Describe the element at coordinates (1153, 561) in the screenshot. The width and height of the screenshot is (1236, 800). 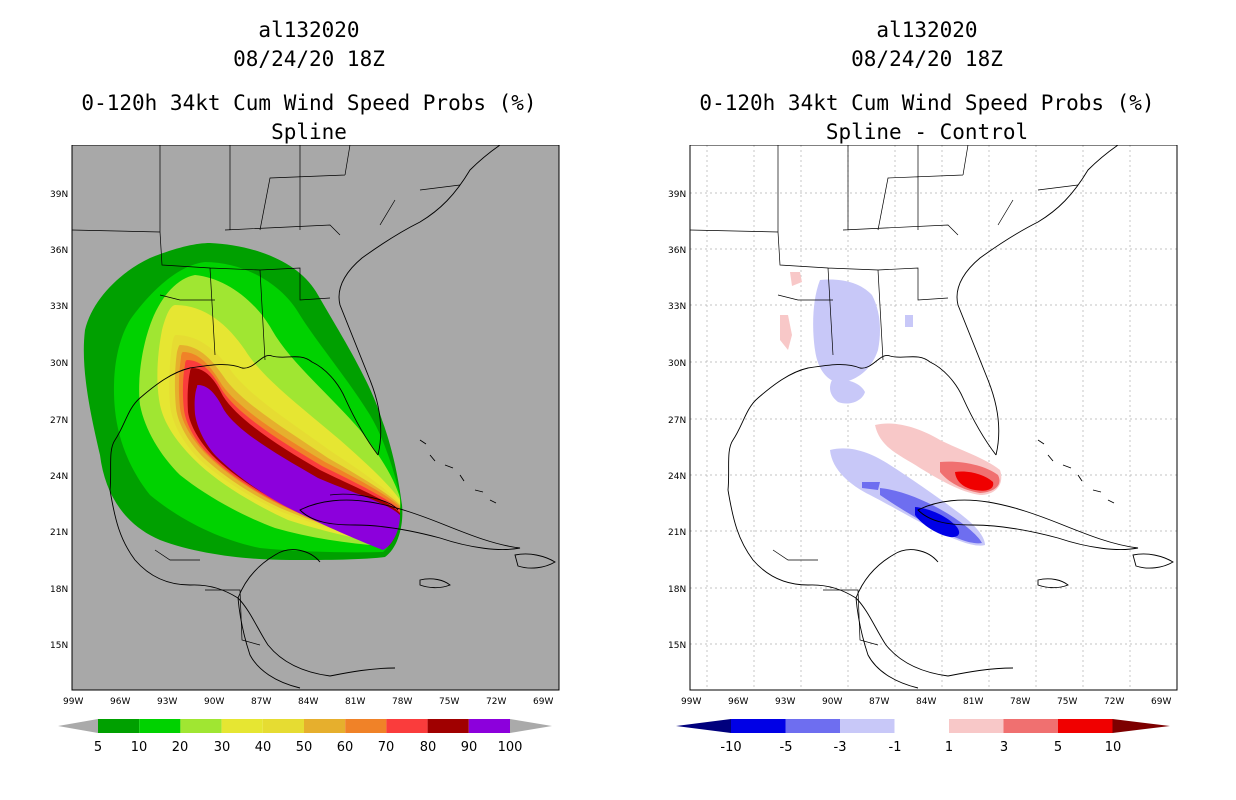
I see `hispaniola-outline` at that location.